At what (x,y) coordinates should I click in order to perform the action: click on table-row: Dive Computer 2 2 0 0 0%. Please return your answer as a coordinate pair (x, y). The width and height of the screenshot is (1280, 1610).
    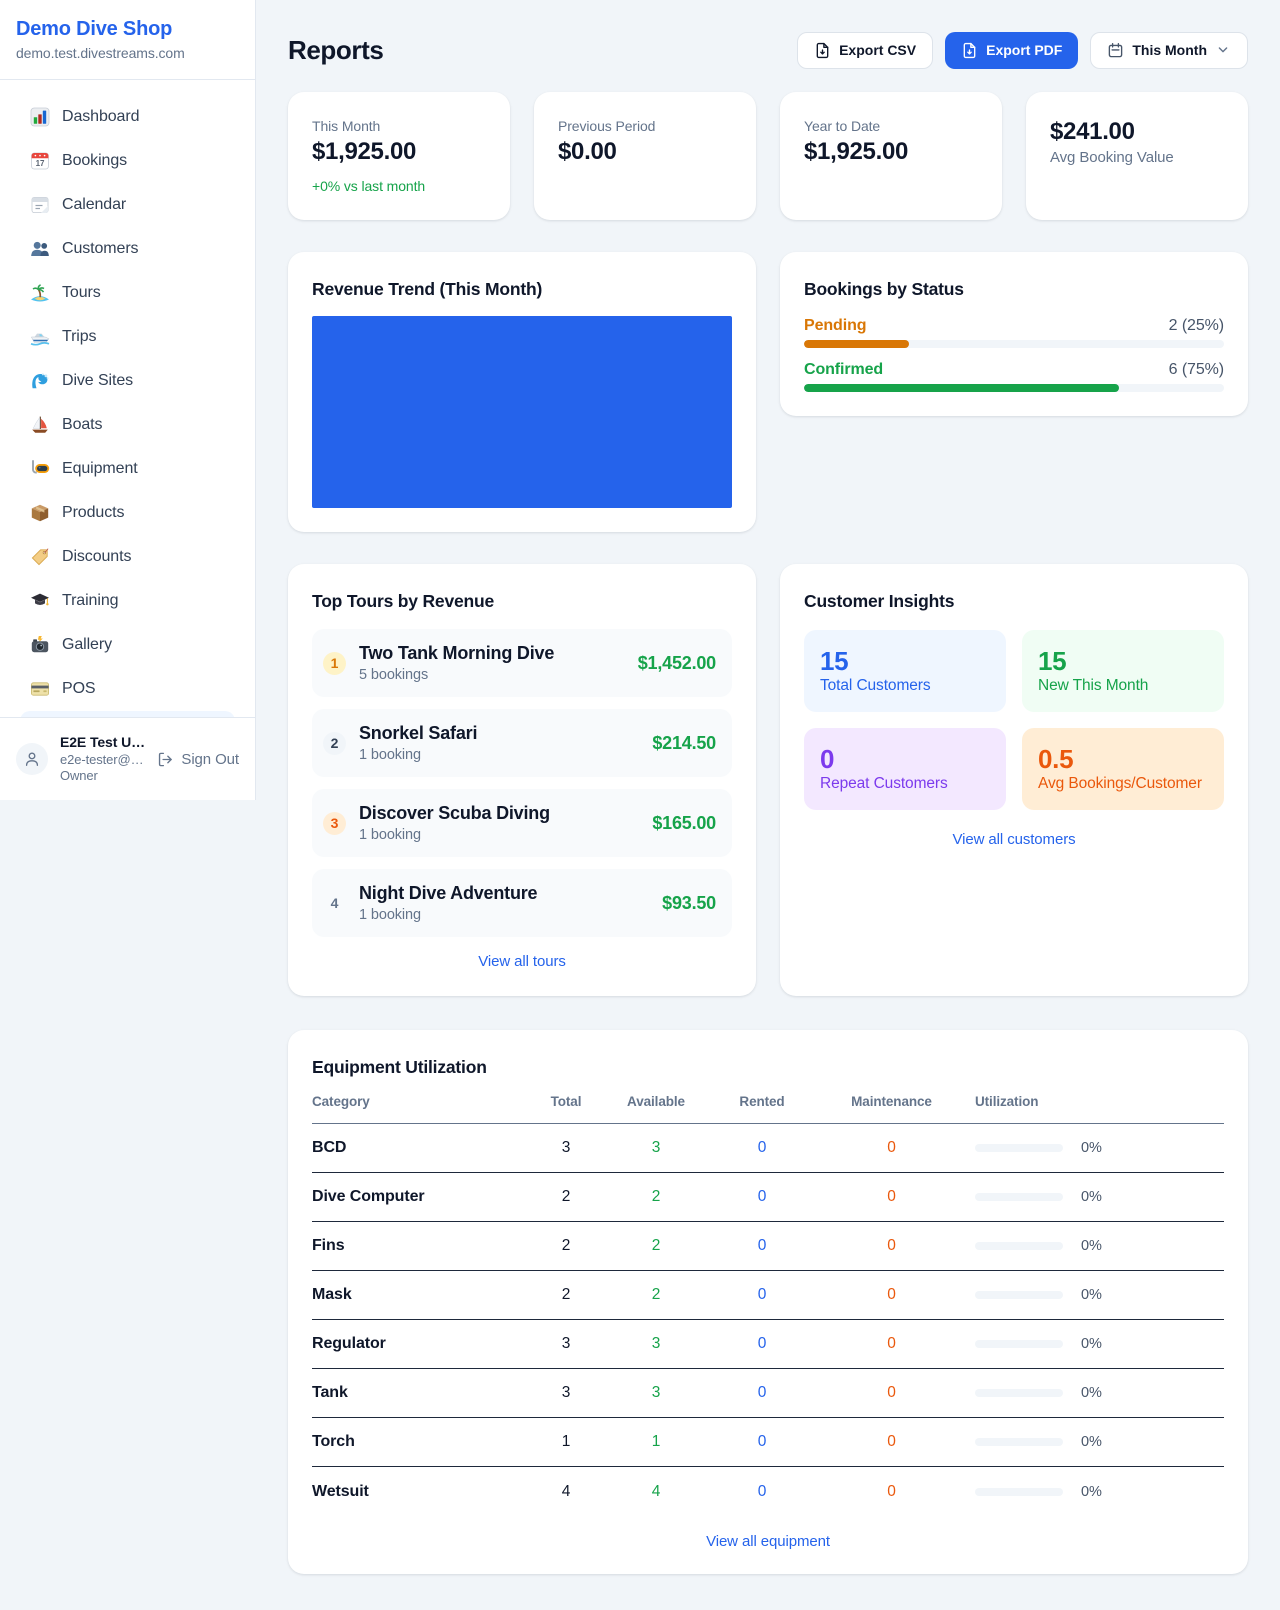
    Looking at the image, I should click on (768, 1197).